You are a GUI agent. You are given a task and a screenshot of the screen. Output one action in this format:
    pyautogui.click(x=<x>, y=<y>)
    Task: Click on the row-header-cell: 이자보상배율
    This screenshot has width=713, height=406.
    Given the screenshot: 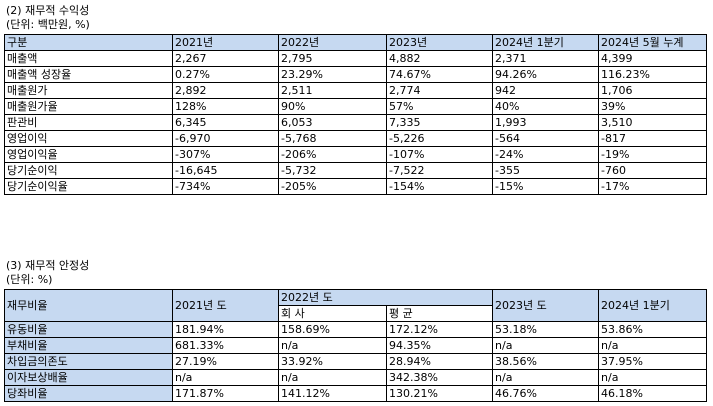 What is the action you would take?
    pyautogui.click(x=88, y=377)
    